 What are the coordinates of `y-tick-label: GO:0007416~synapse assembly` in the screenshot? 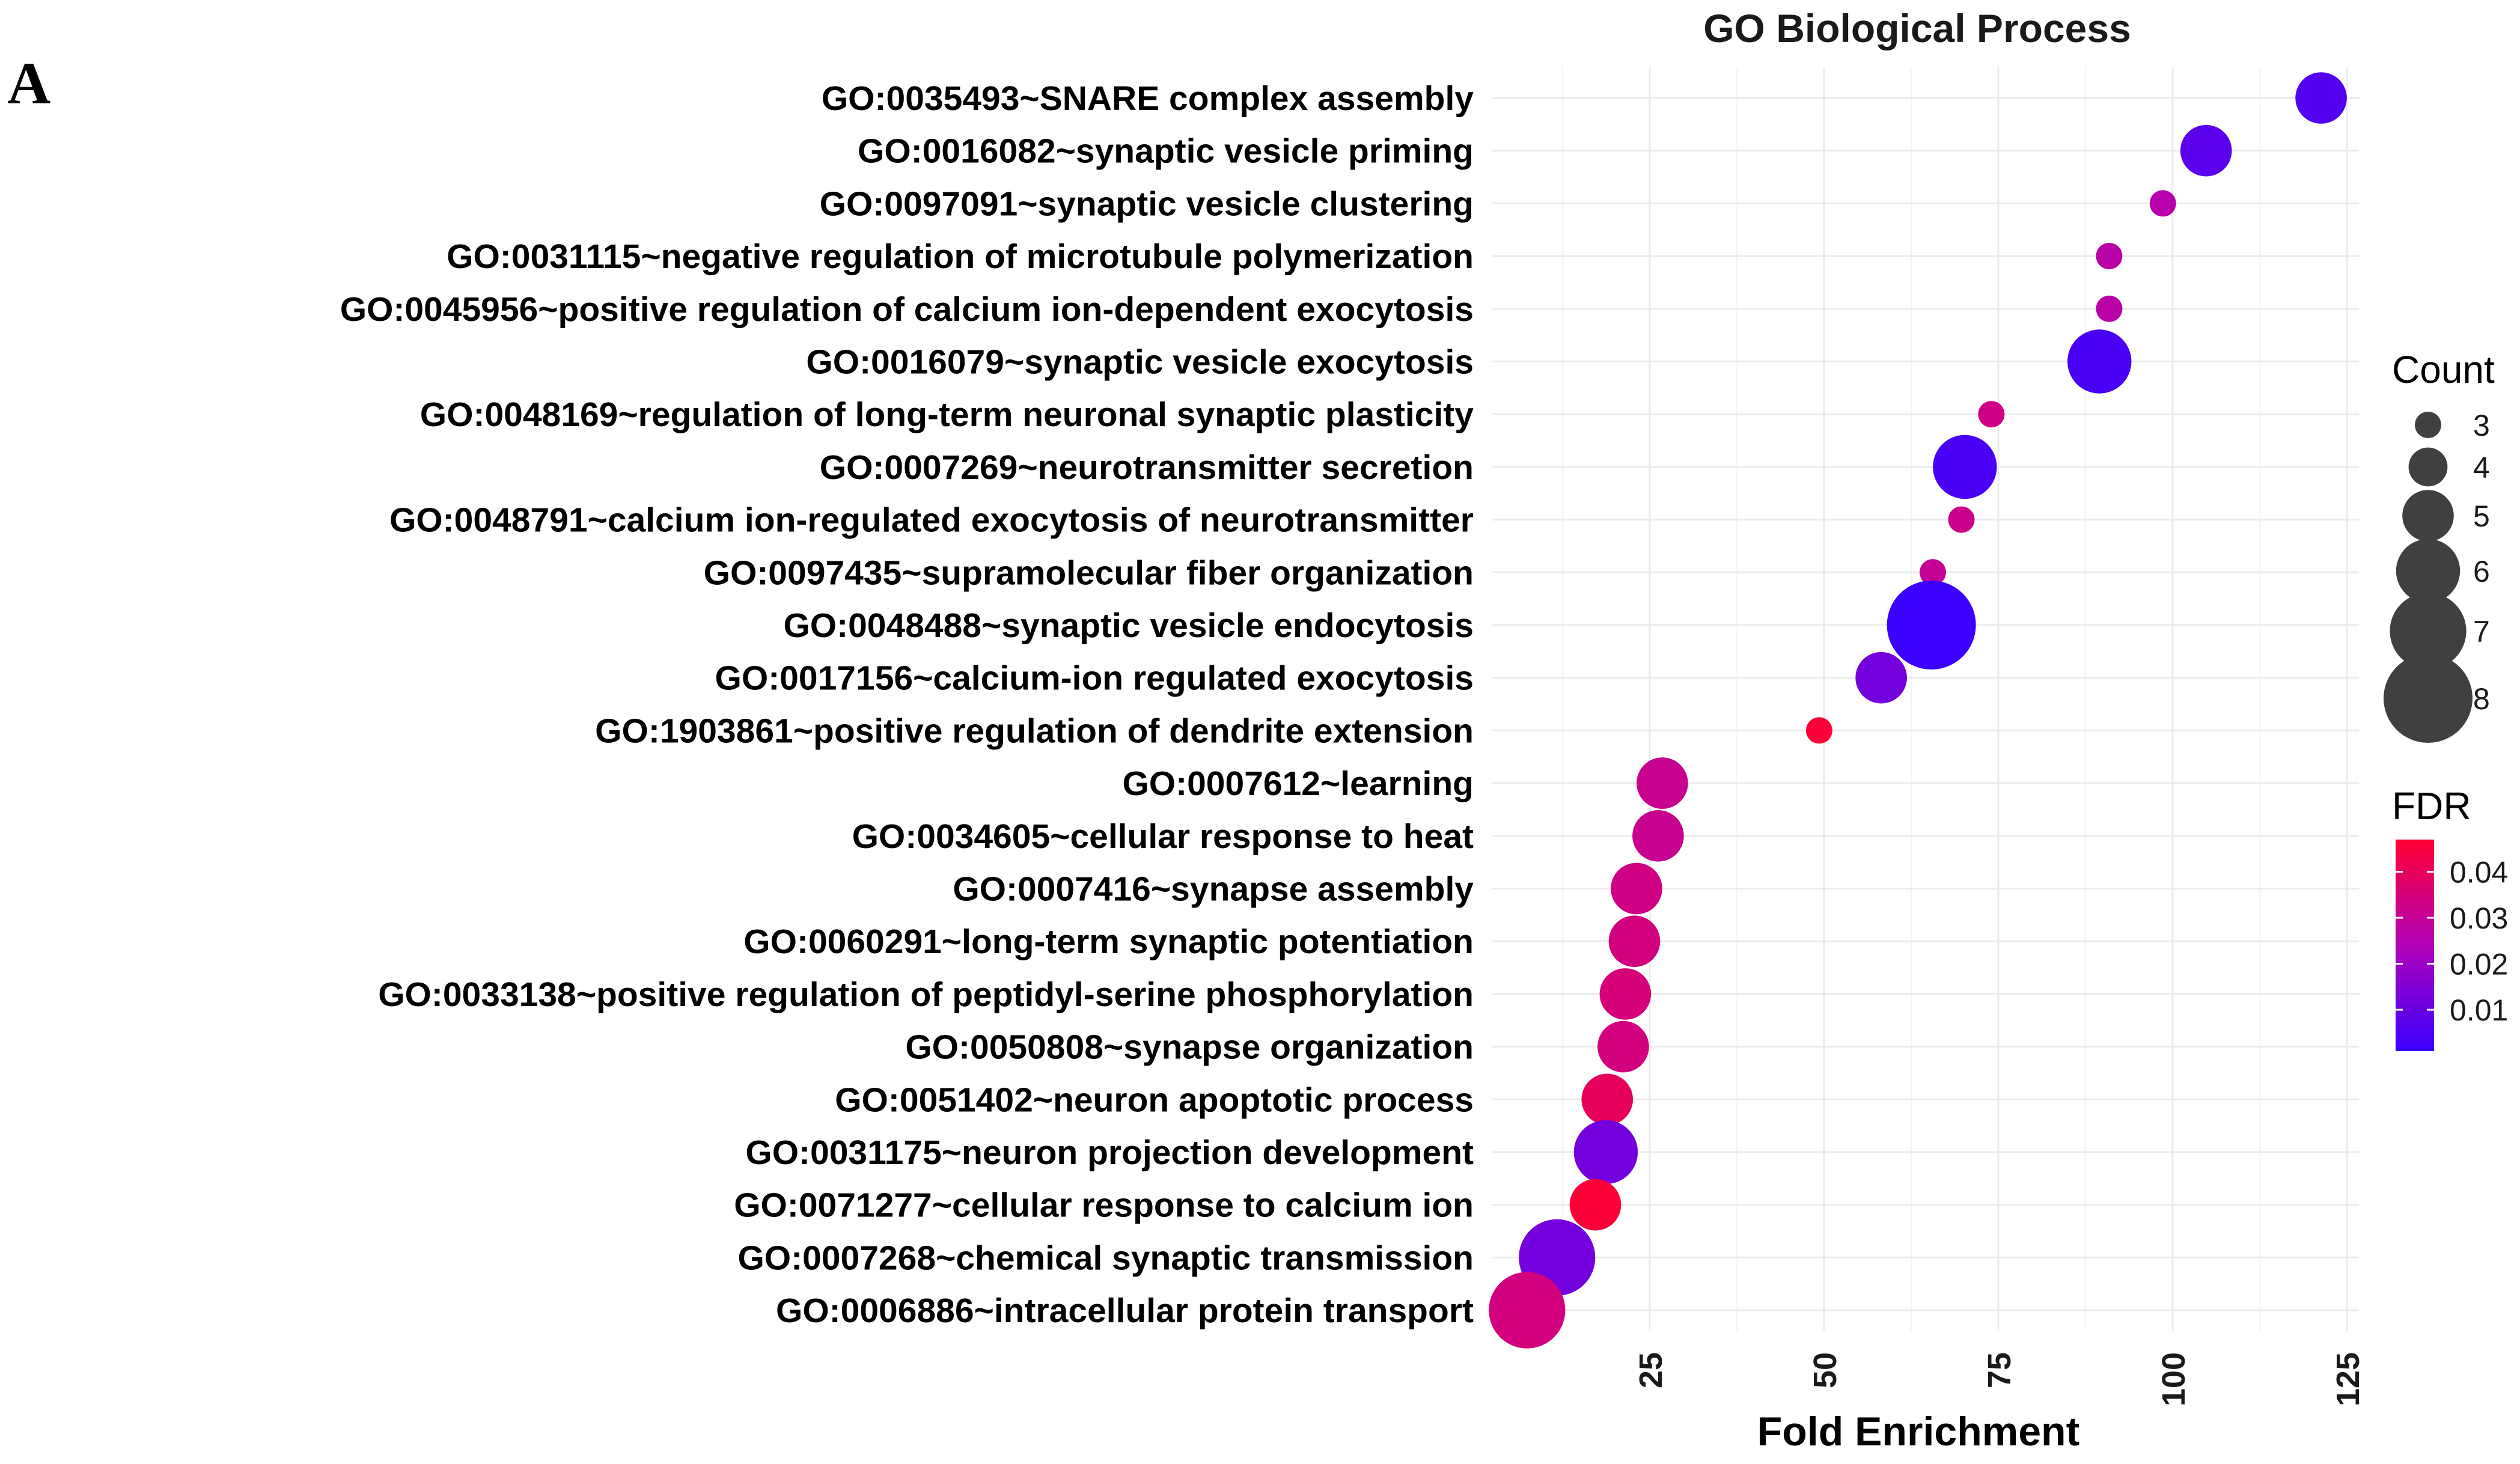 It's located at (1214, 889).